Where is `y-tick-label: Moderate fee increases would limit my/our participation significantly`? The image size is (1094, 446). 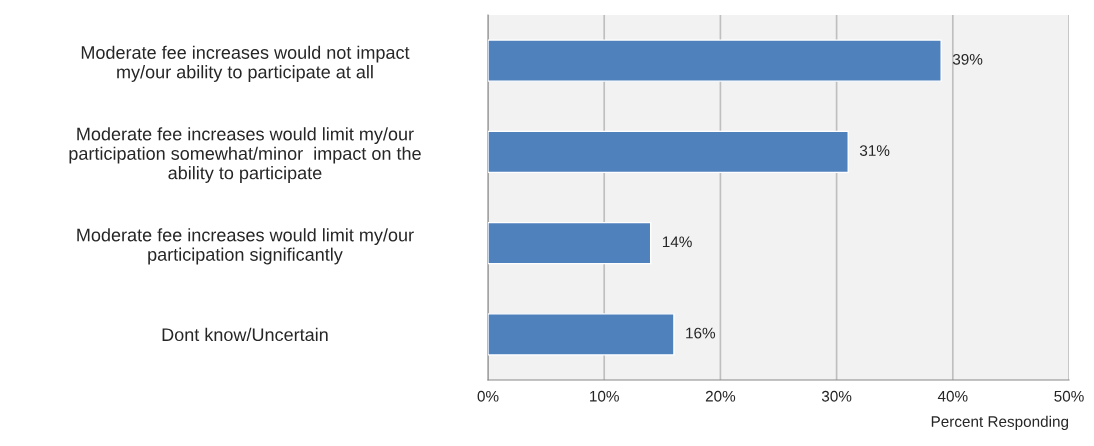
y-tick-label: Moderate fee increases would limit my/our participation significantly is located at coordinates (245, 246).